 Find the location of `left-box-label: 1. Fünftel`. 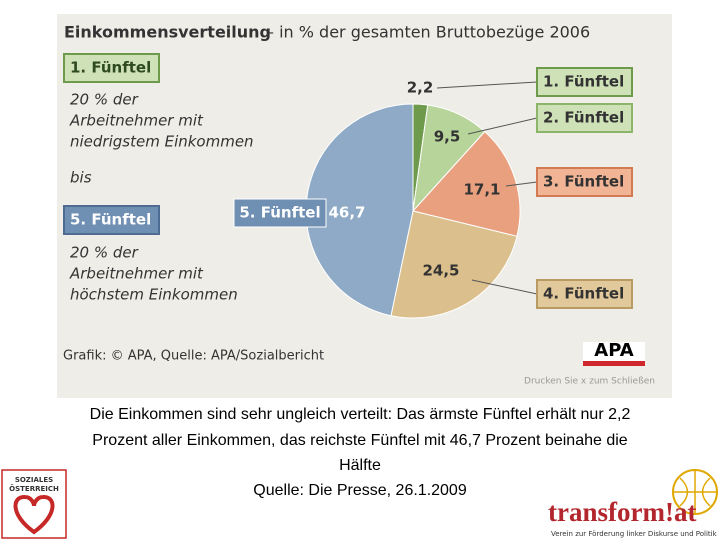

left-box-label: 1. Fünftel is located at coordinates (110, 68).